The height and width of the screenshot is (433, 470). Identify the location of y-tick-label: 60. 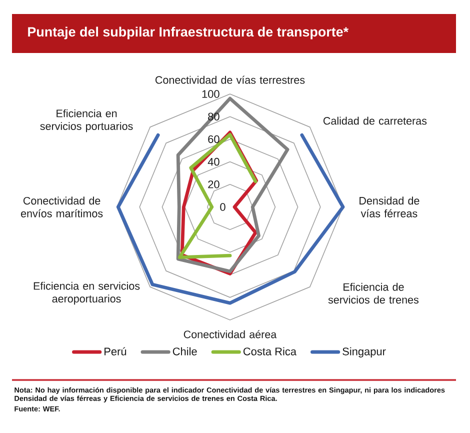
(214, 139).